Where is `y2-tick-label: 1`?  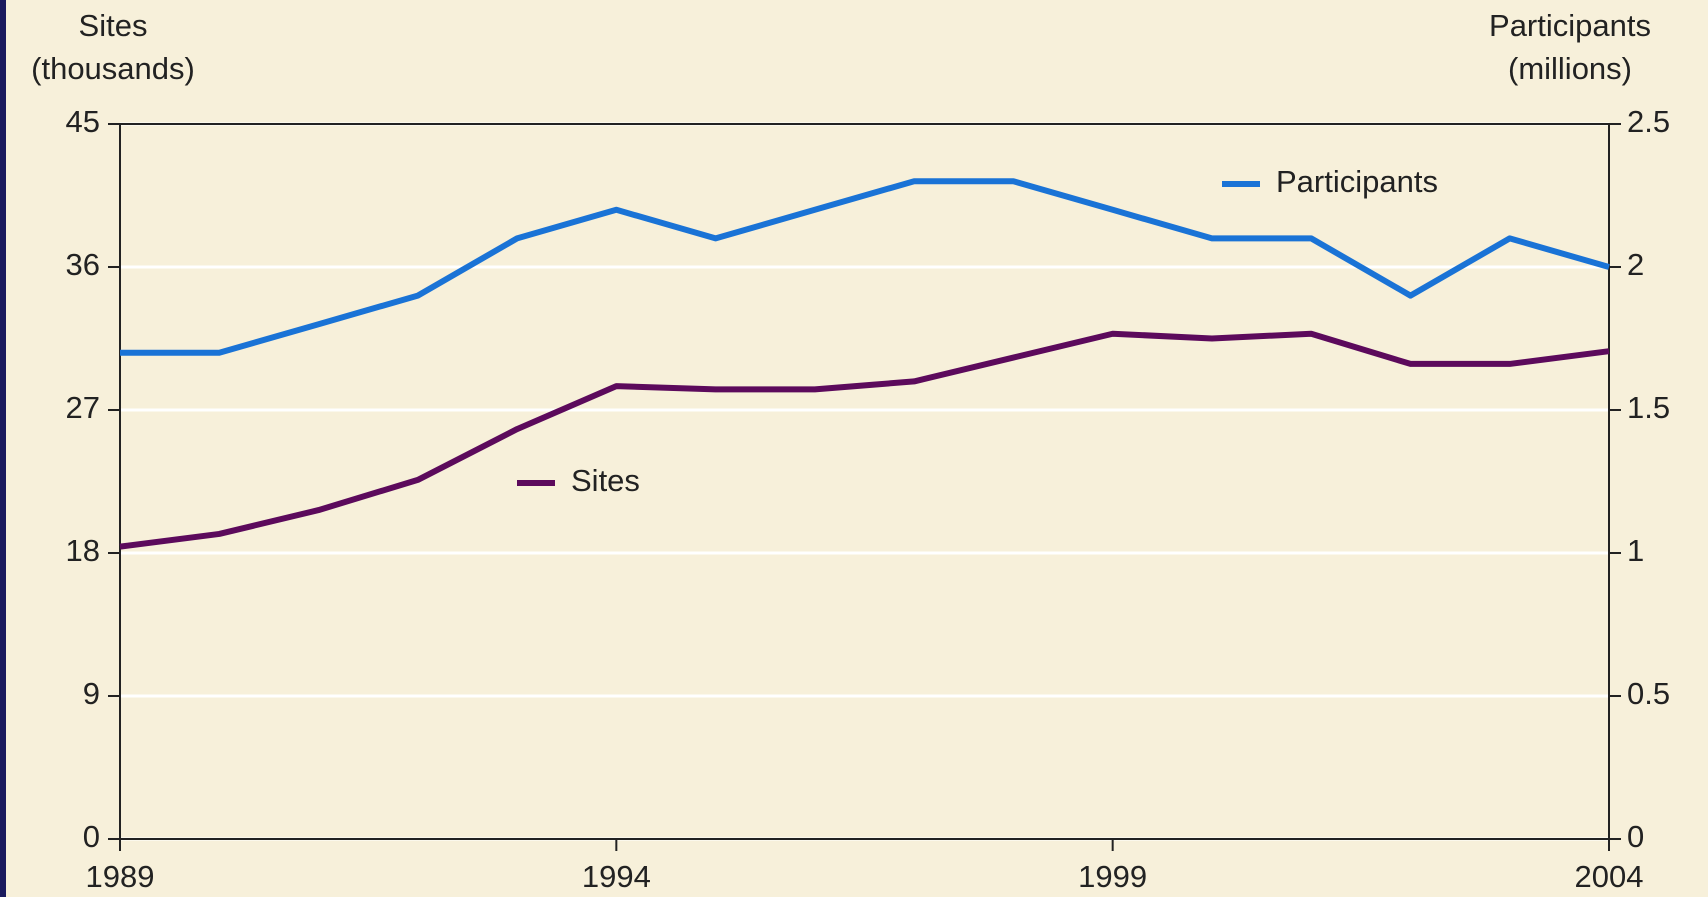
y2-tick-label: 1 is located at coordinates (1635, 550).